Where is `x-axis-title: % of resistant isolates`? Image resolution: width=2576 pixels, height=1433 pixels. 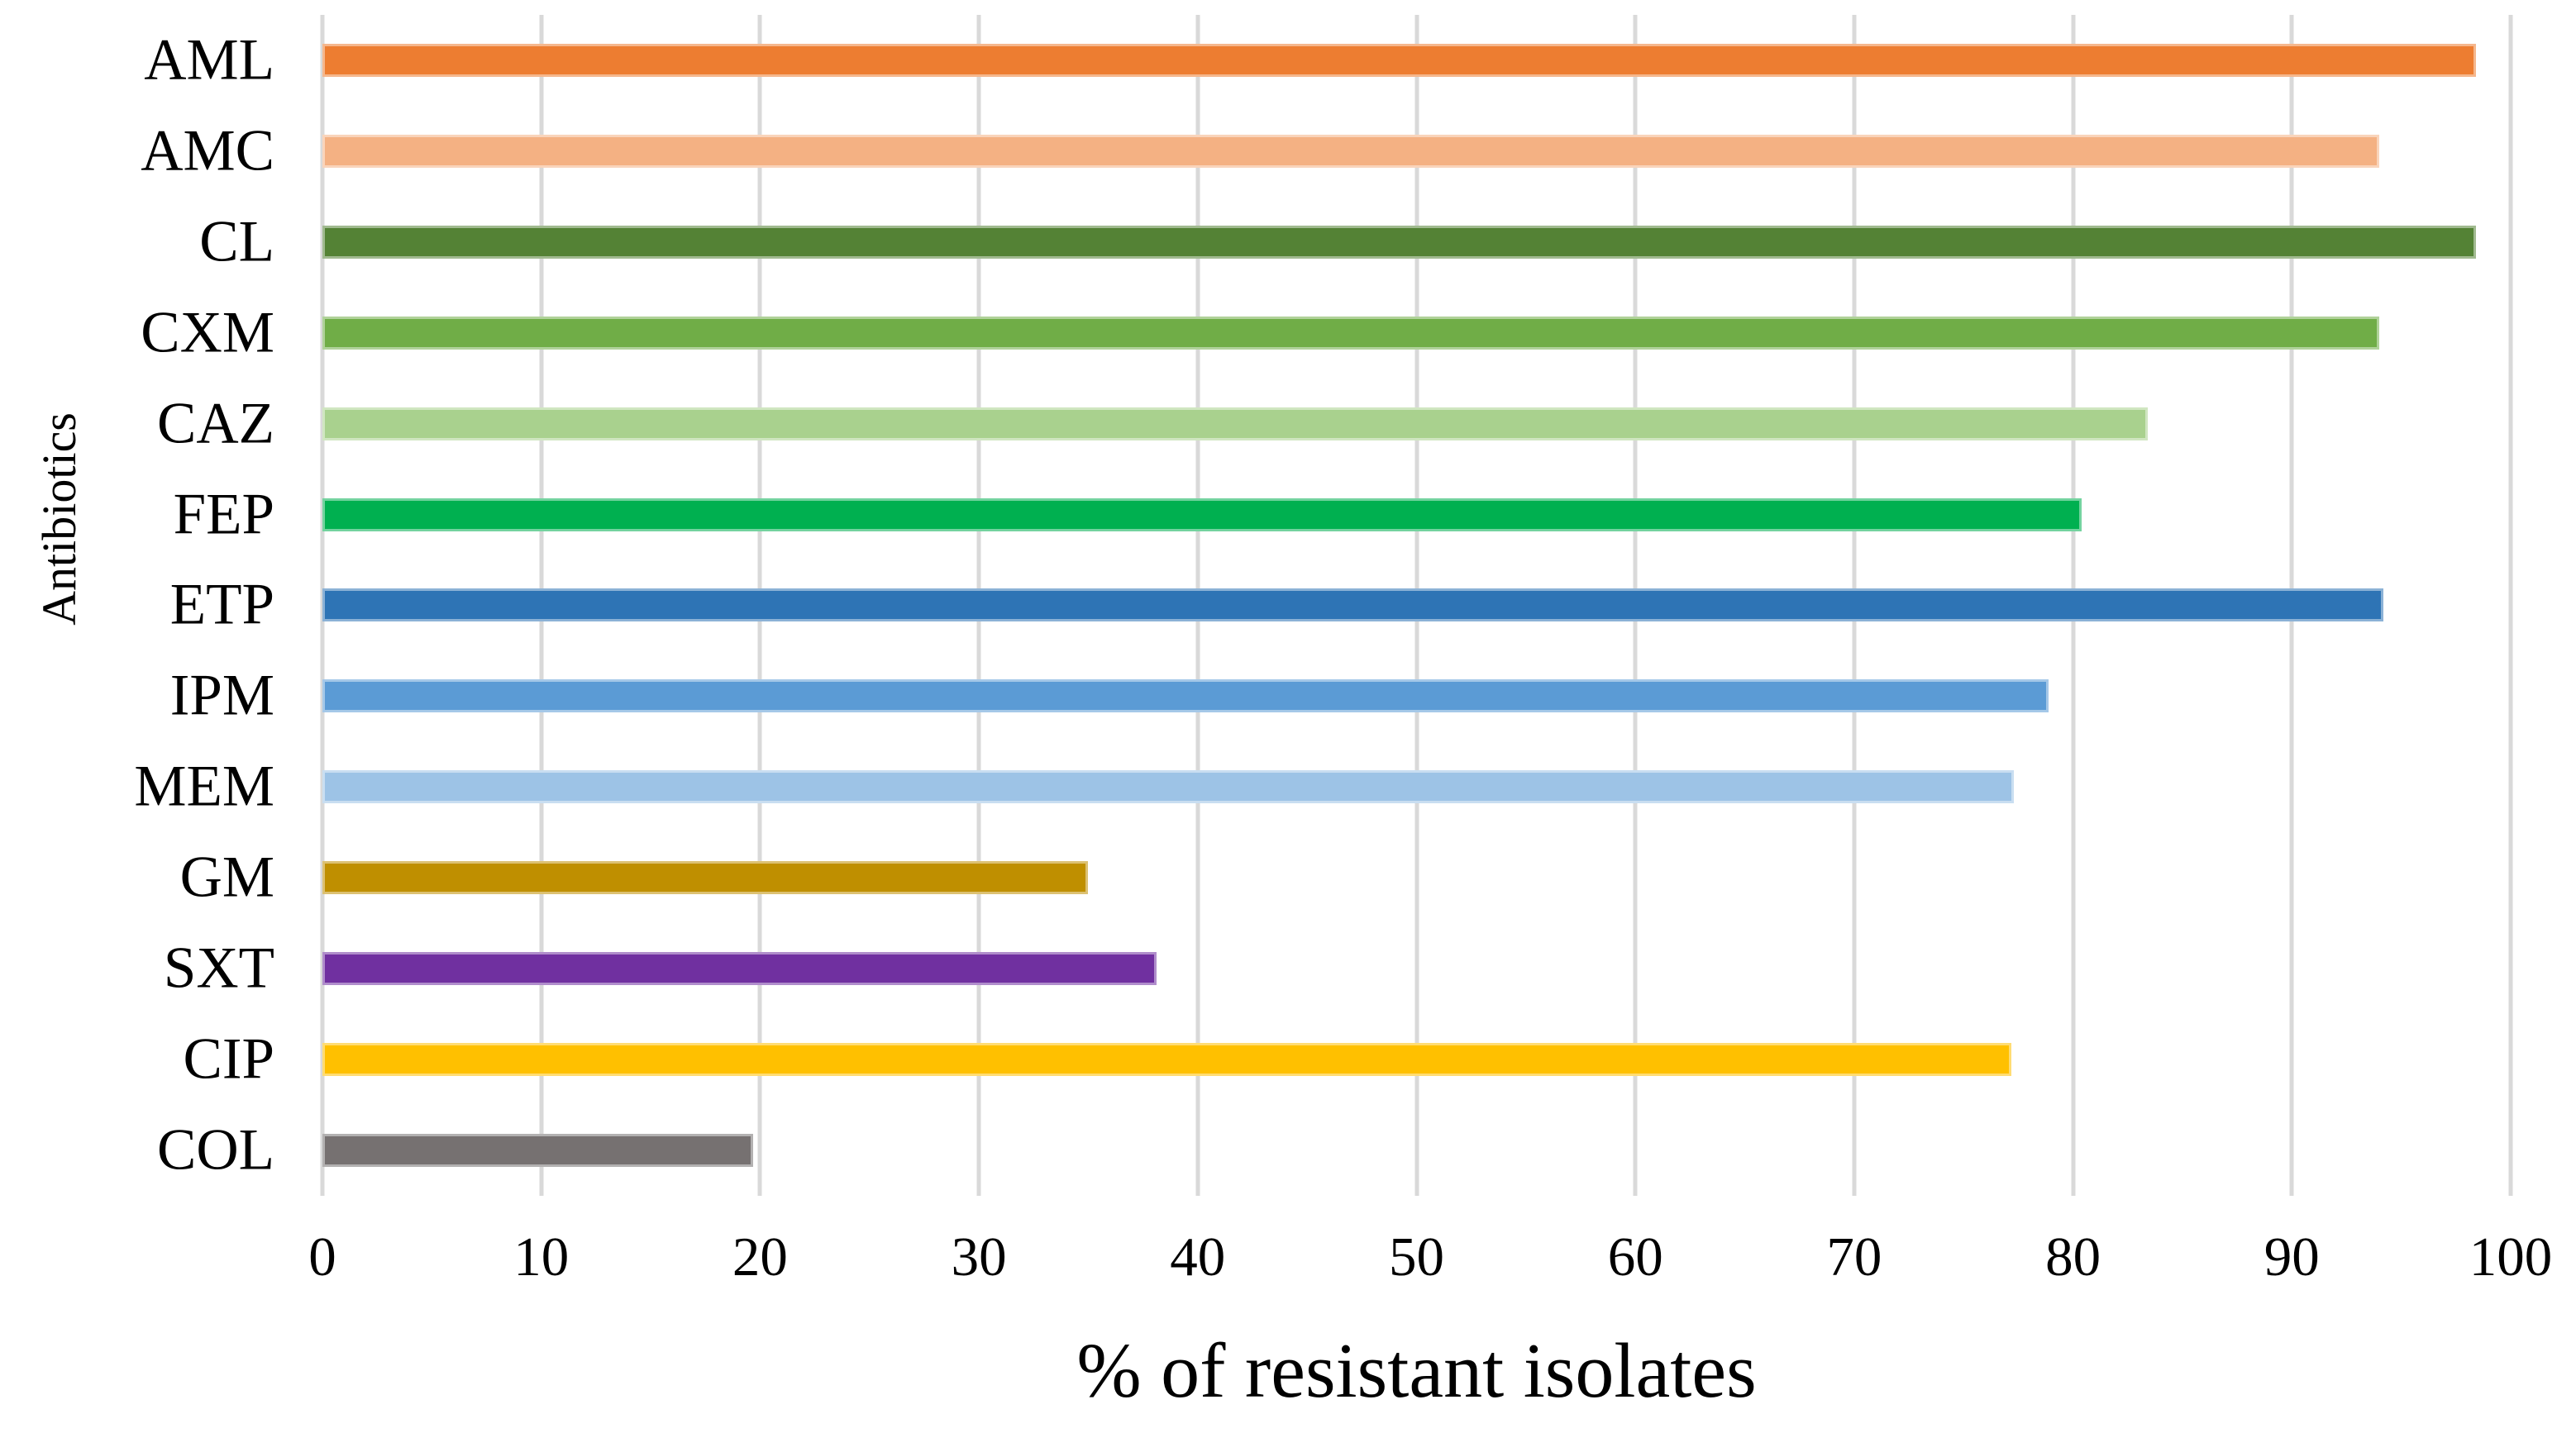
x-axis-title: % of resistant isolates is located at coordinates (1416, 1371).